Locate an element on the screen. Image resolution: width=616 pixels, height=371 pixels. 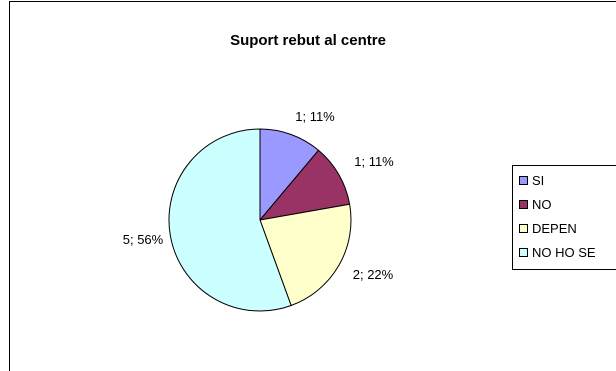
data-label-depen: 2; 22% is located at coordinates (373, 274).